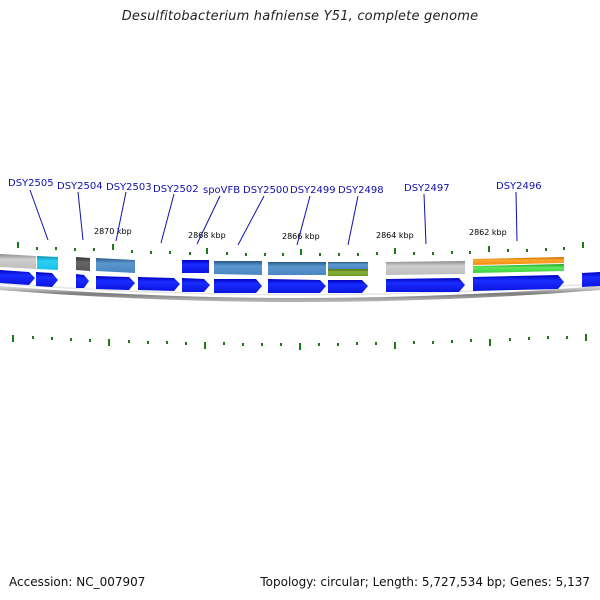  I want to click on gene-arrow-dsy2497, so click(425, 285).